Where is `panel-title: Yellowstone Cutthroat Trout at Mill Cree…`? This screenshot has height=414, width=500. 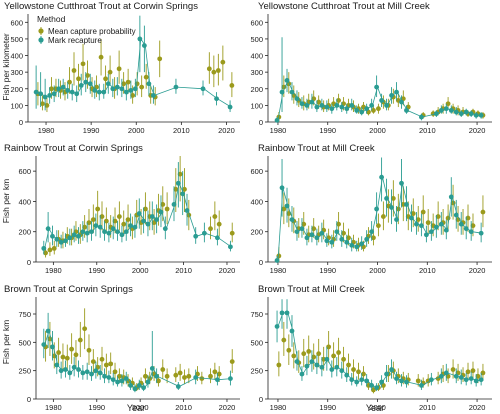 panel-title: Yellowstone Cutthroat Trout at Mill Cree… is located at coordinates (344, 6).